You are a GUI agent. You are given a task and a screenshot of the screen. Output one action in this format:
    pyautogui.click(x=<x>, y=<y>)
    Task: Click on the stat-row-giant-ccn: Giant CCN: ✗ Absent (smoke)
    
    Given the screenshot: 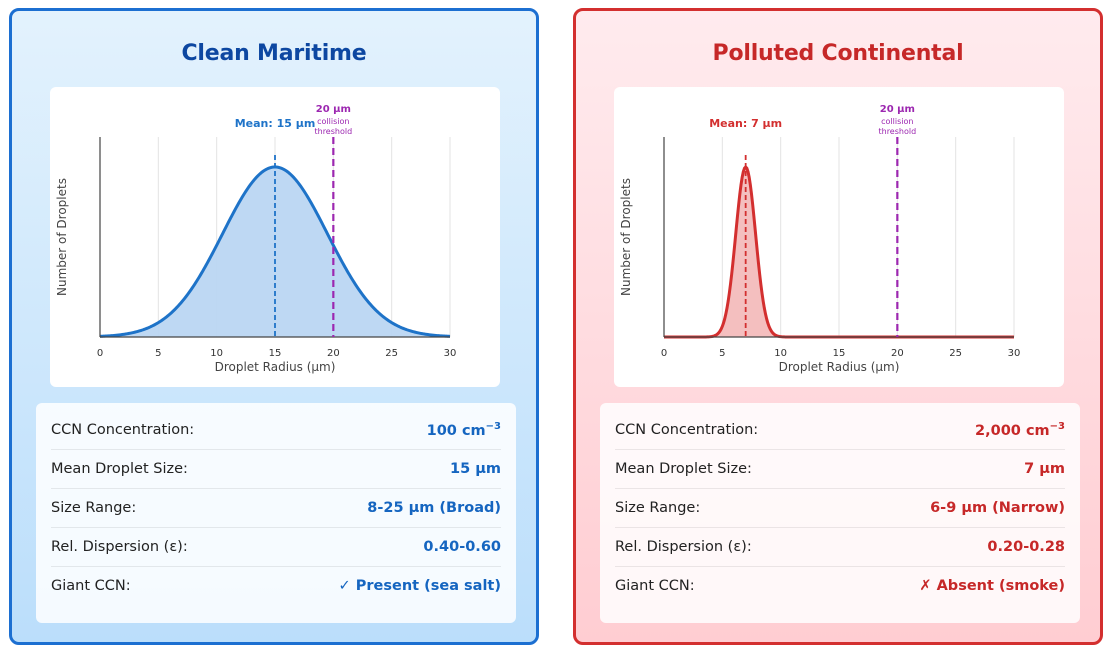 What is the action you would take?
    pyautogui.click(x=840, y=586)
    